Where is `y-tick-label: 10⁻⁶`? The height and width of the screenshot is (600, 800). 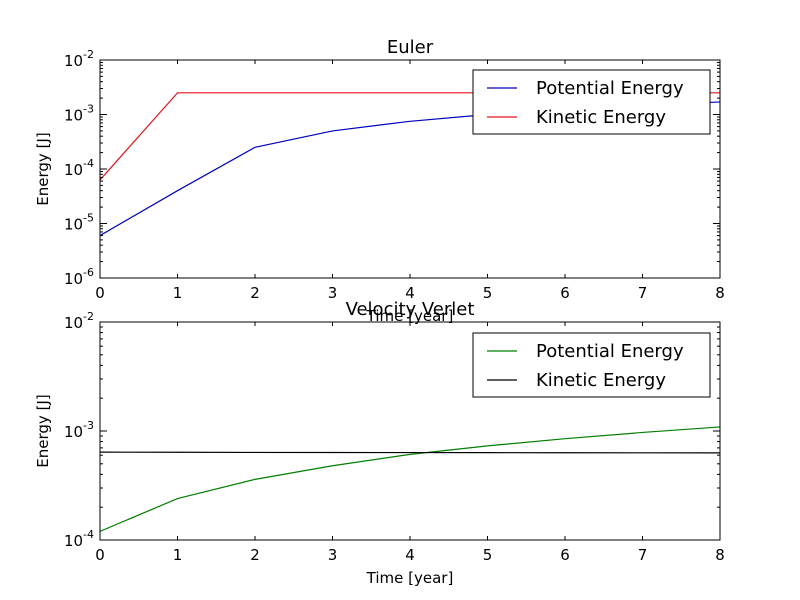 y-tick-label: 10⁻⁶ is located at coordinates (79, 277).